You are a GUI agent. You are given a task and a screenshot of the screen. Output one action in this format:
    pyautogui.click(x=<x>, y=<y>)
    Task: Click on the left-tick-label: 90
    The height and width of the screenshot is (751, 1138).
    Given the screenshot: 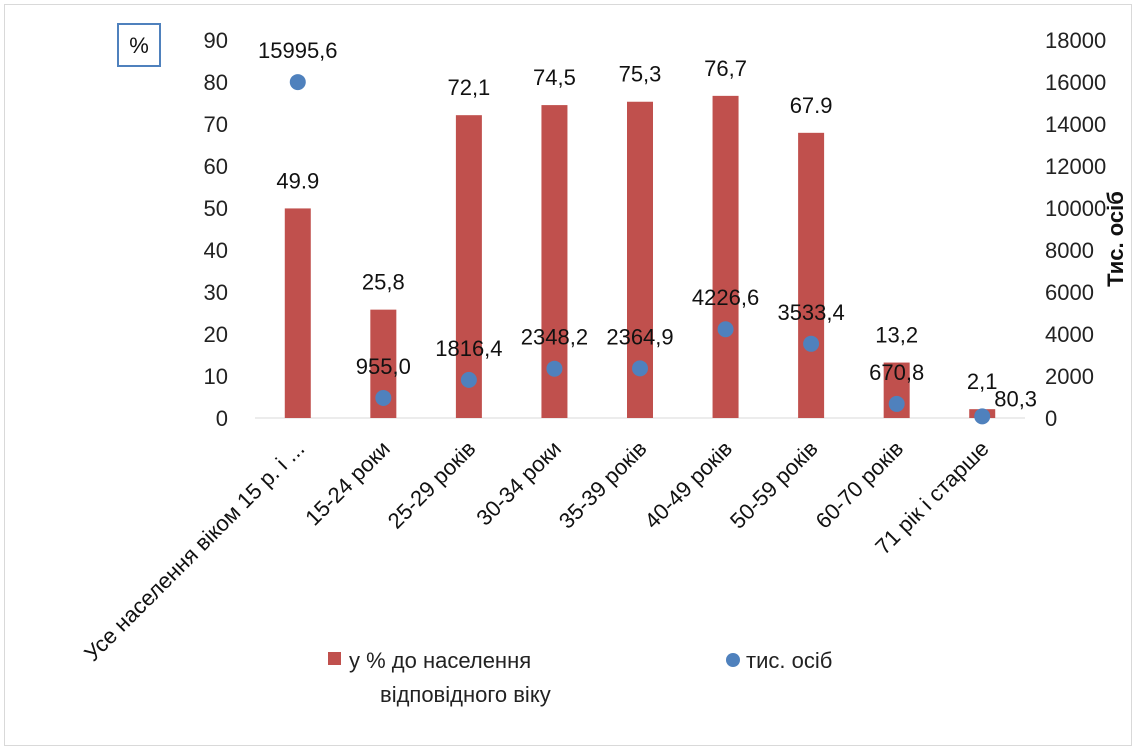 What is the action you would take?
    pyautogui.click(x=216, y=40)
    